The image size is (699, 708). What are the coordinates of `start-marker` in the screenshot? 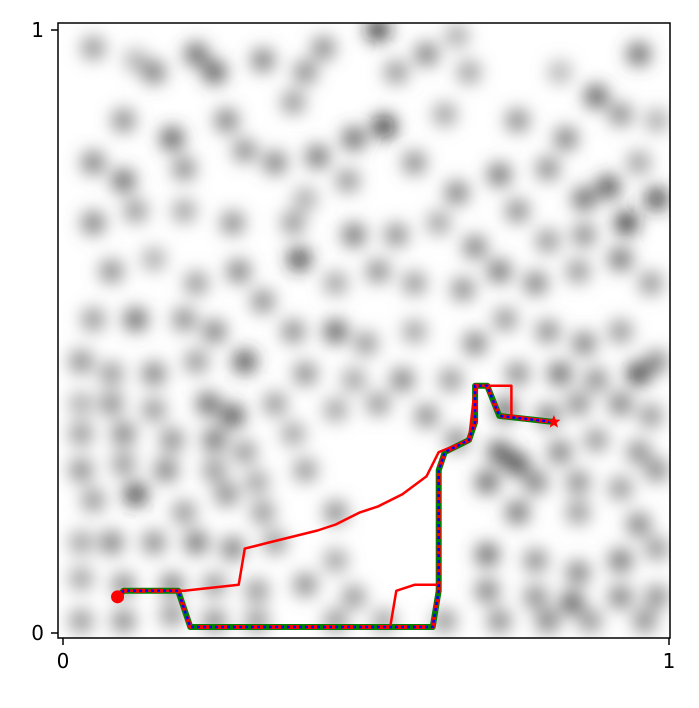 It's located at (118, 597).